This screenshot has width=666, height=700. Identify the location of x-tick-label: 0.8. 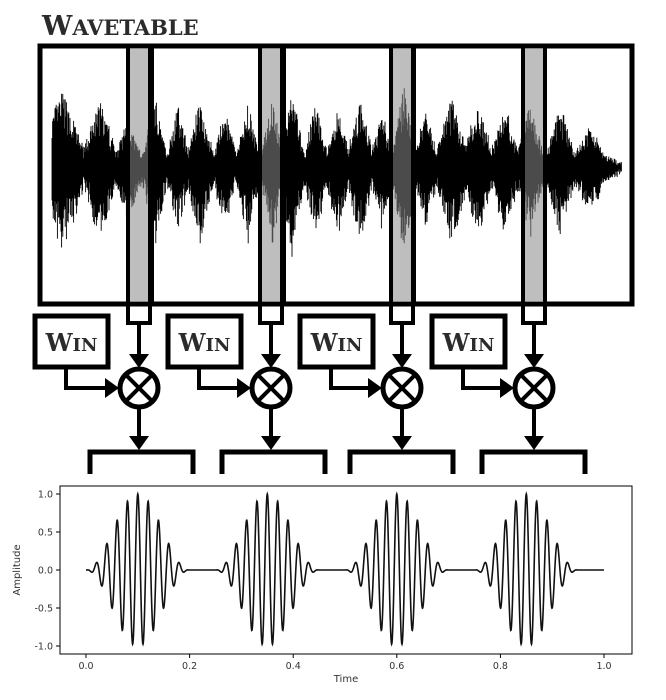
(500, 666).